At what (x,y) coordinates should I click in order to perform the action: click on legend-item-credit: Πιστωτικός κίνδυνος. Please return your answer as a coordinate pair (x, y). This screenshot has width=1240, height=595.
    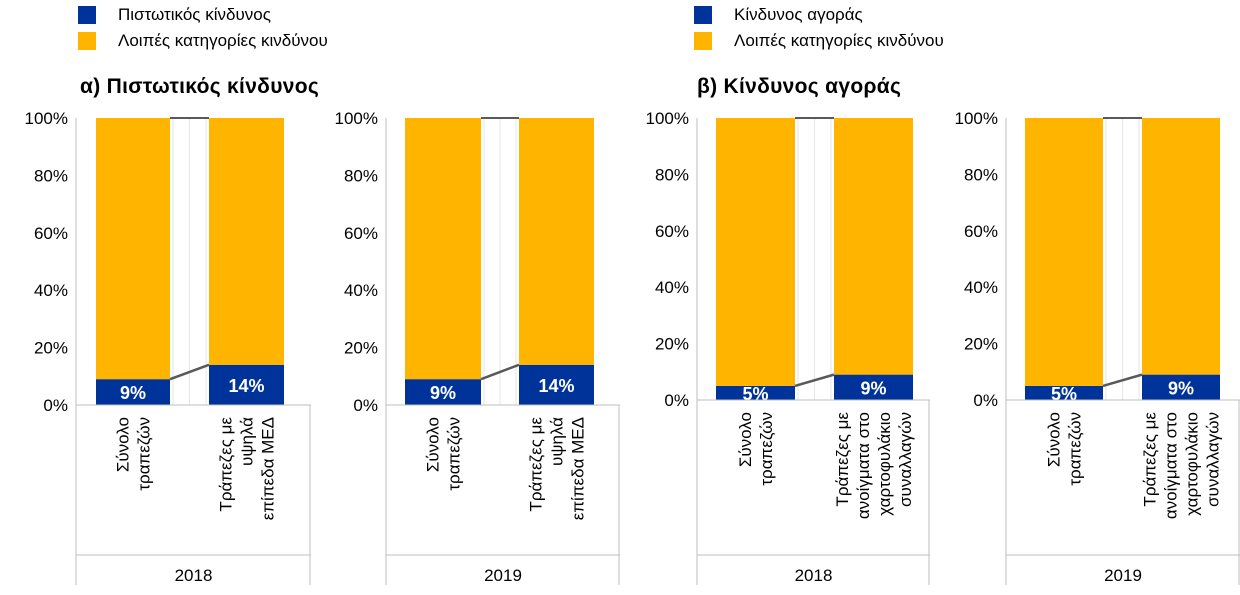
    Looking at the image, I should click on (203, 15).